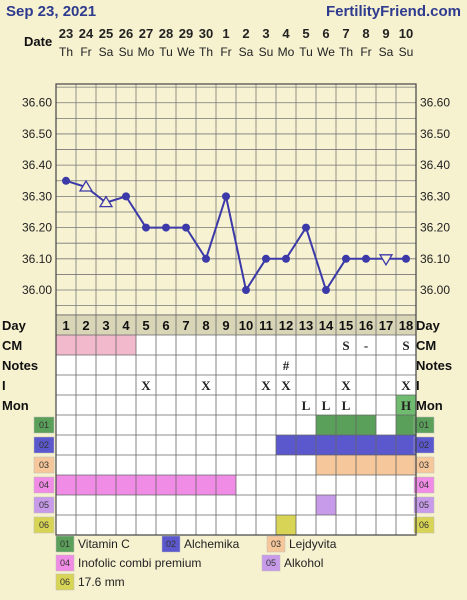 The width and height of the screenshot is (467, 600). Describe the element at coordinates (366, 325) in the screenshot. I see `day-number: 16` at that location.